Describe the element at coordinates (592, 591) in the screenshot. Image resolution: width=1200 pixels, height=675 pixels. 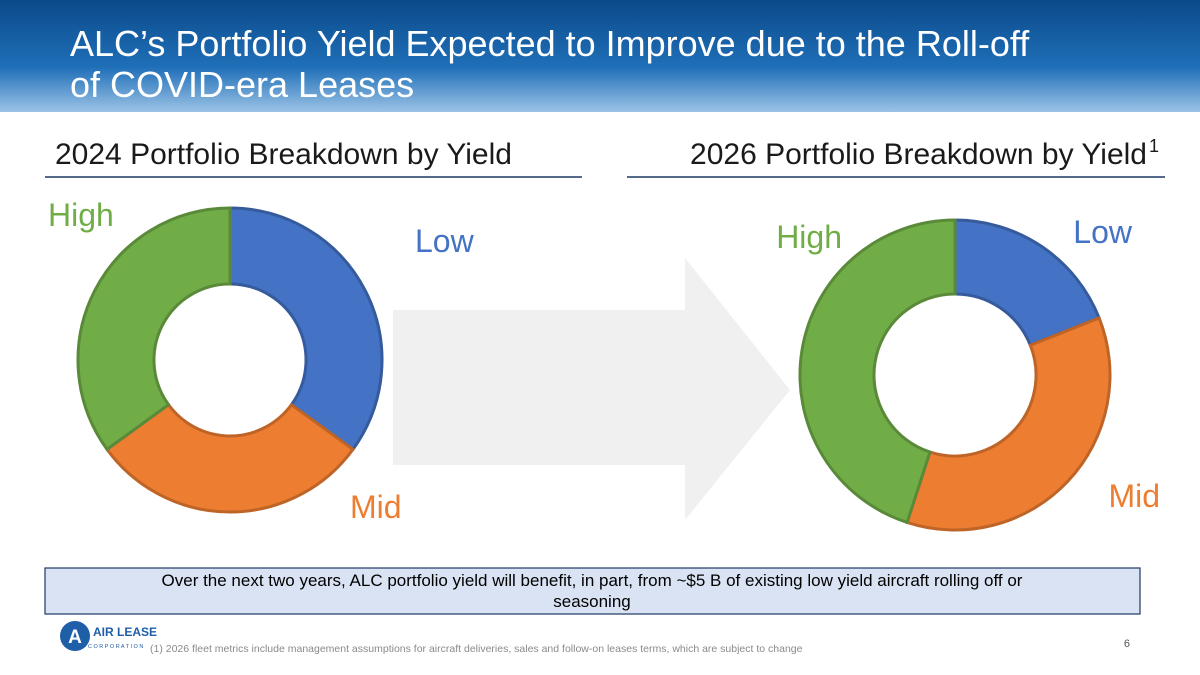
I see `callout-box` at that location.